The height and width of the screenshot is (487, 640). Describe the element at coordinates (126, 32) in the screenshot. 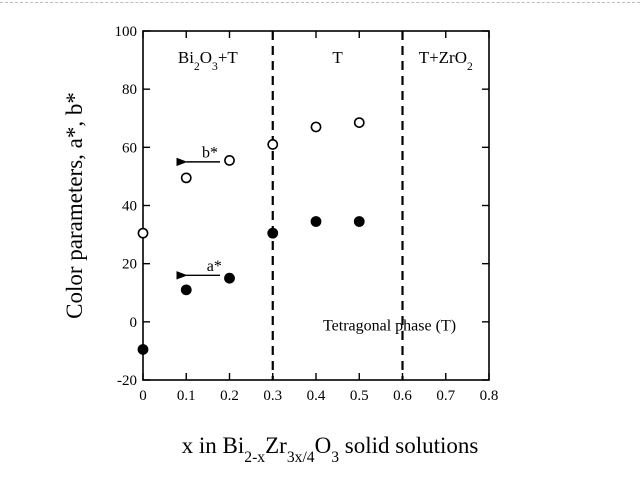

I see `y-tick-label: 100` at that location.